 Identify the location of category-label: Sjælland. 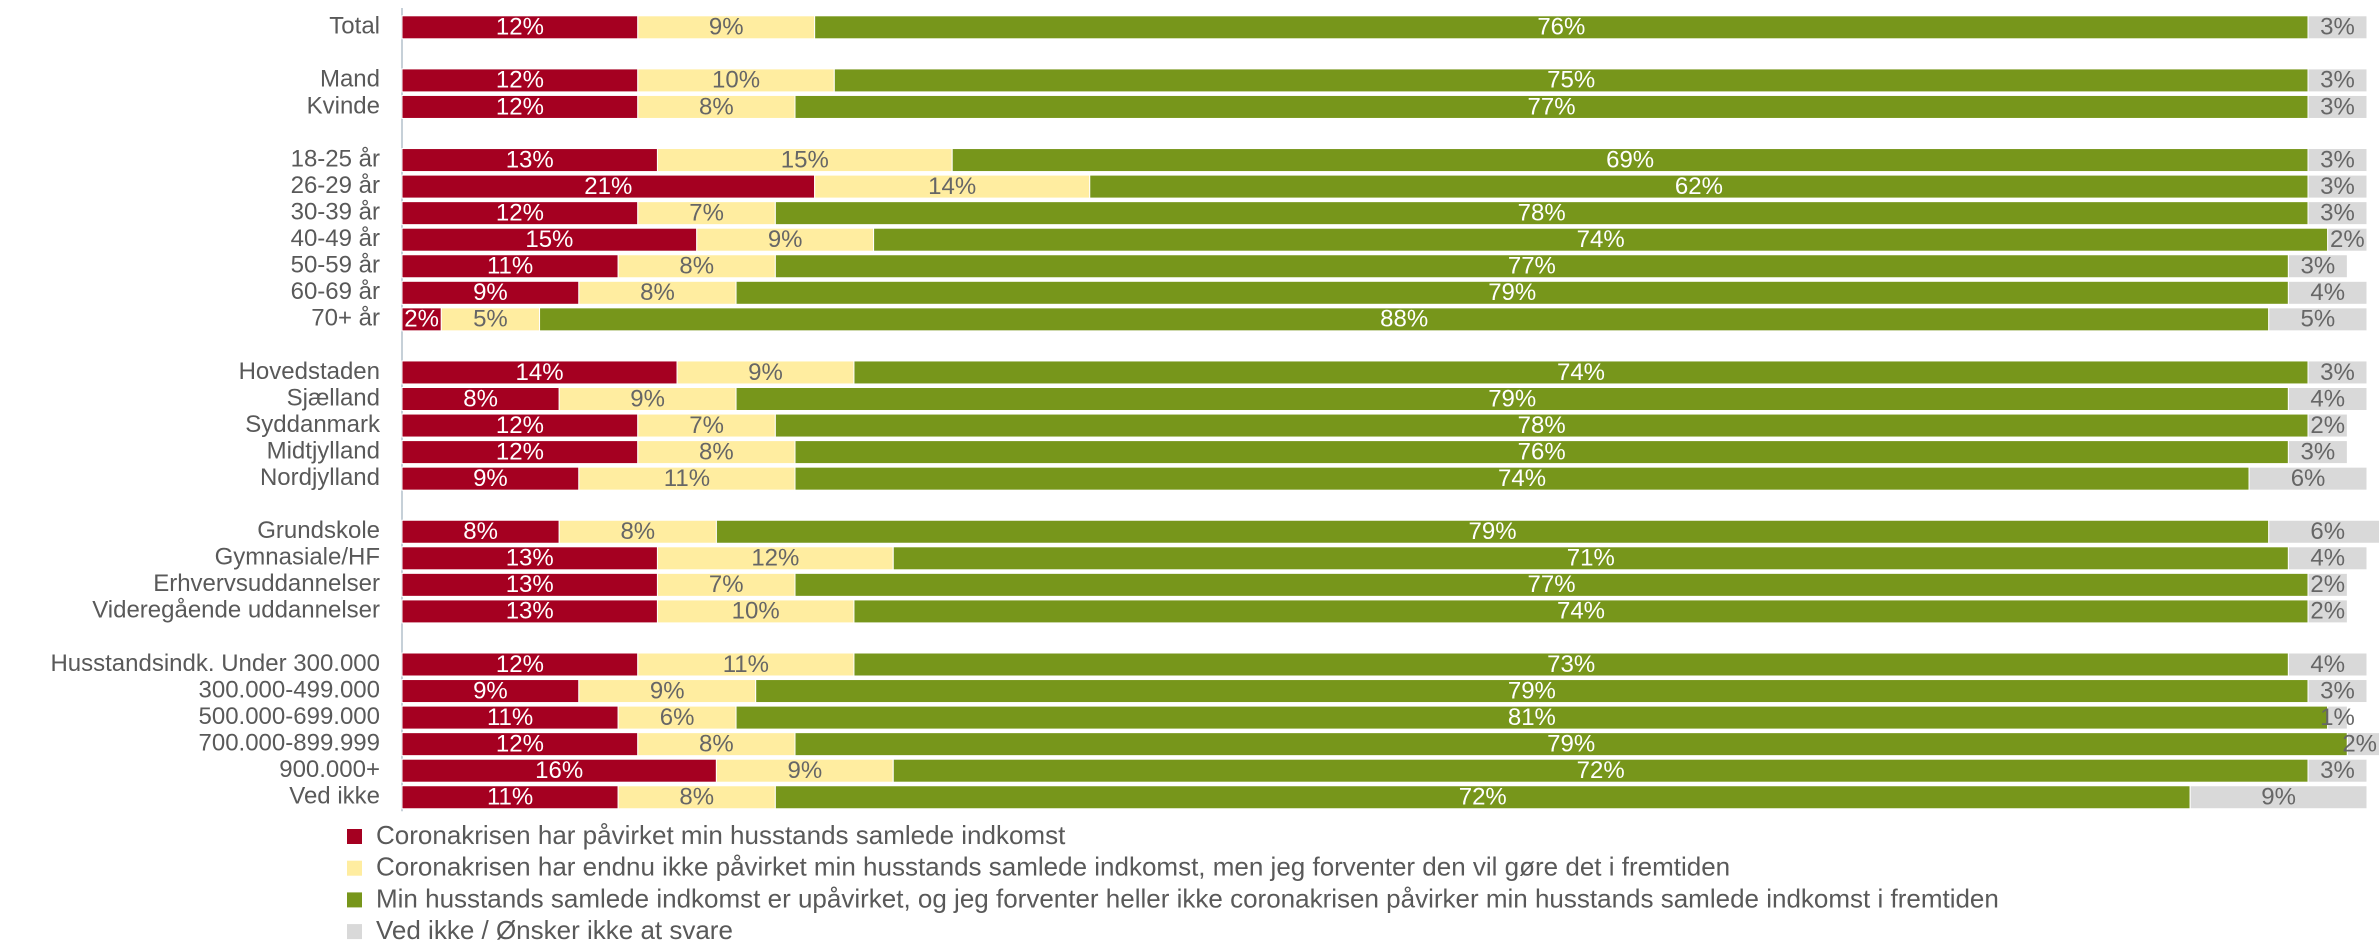
(333, 397).